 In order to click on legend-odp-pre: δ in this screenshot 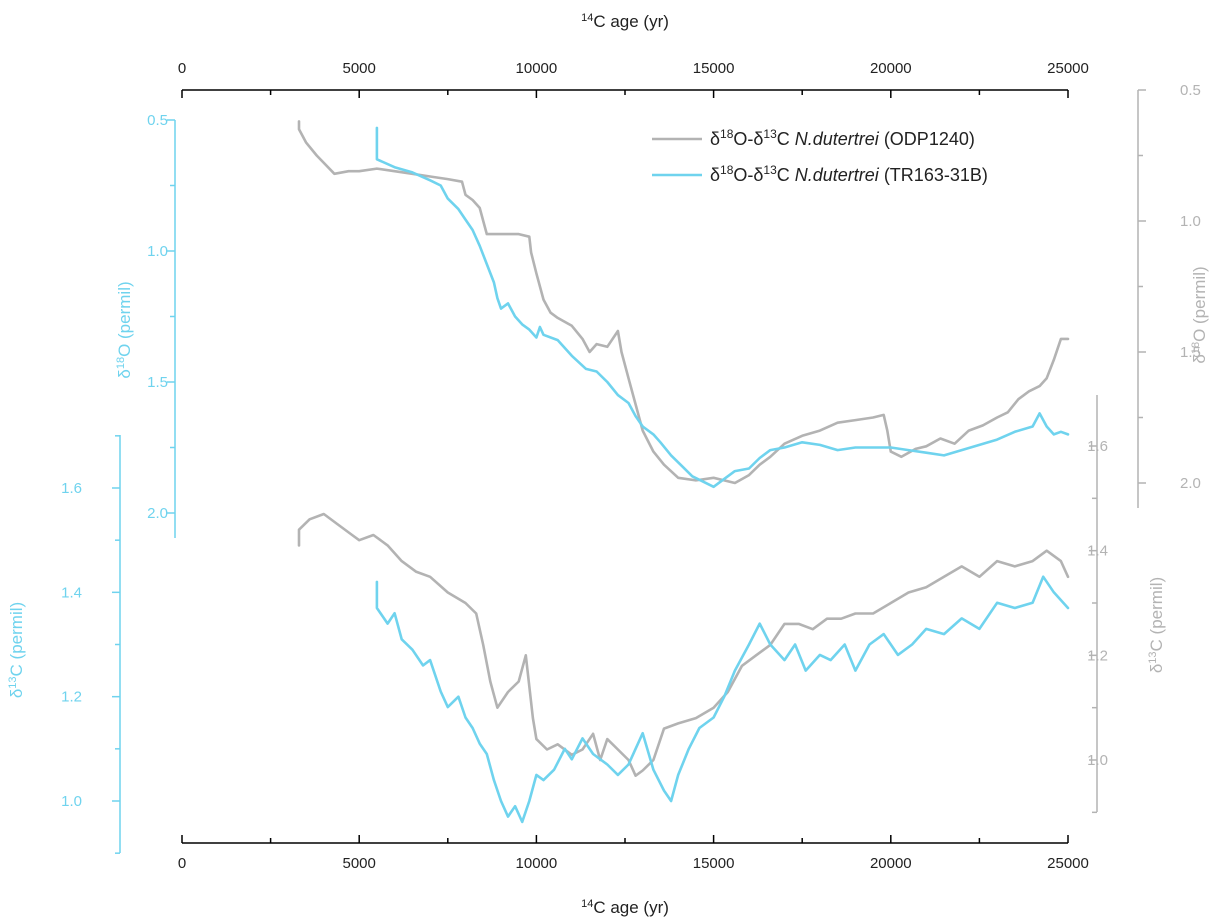, I will do `click(715, 139)`.